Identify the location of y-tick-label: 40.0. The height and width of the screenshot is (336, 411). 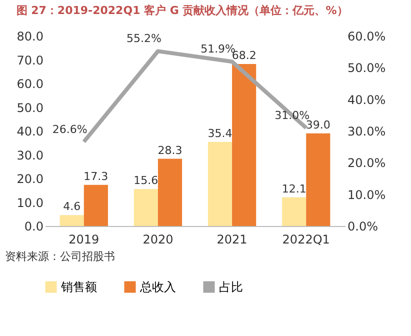
(30, 131).